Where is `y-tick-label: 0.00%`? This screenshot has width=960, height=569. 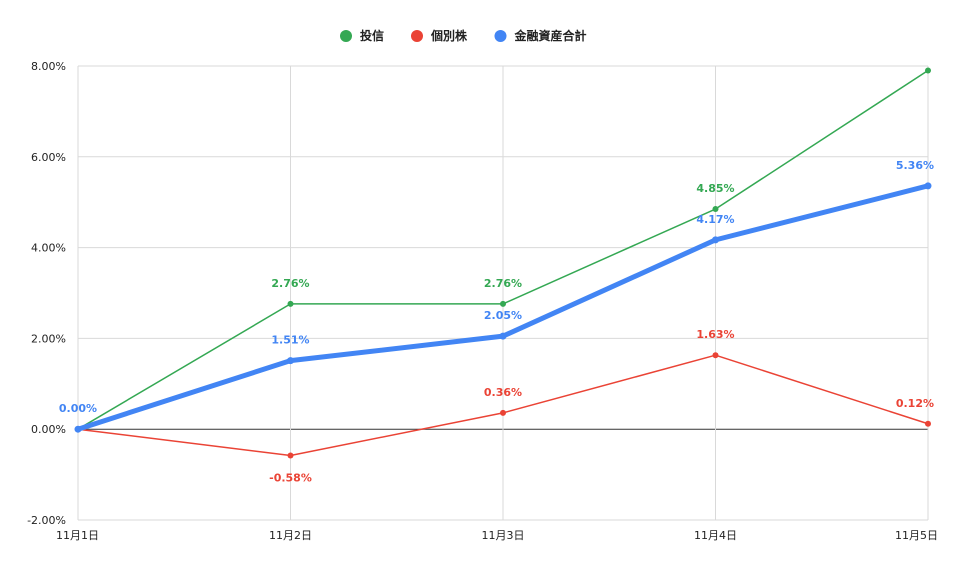
y-tick-label: 0.00% is located at coordinates (48, 429).